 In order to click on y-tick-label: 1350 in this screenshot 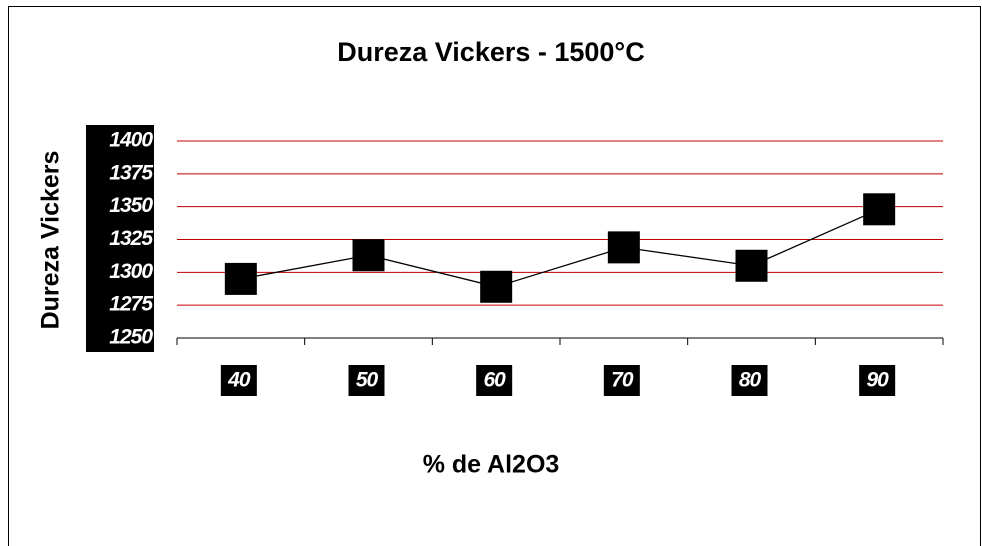, I will do `click(131, 205)`.